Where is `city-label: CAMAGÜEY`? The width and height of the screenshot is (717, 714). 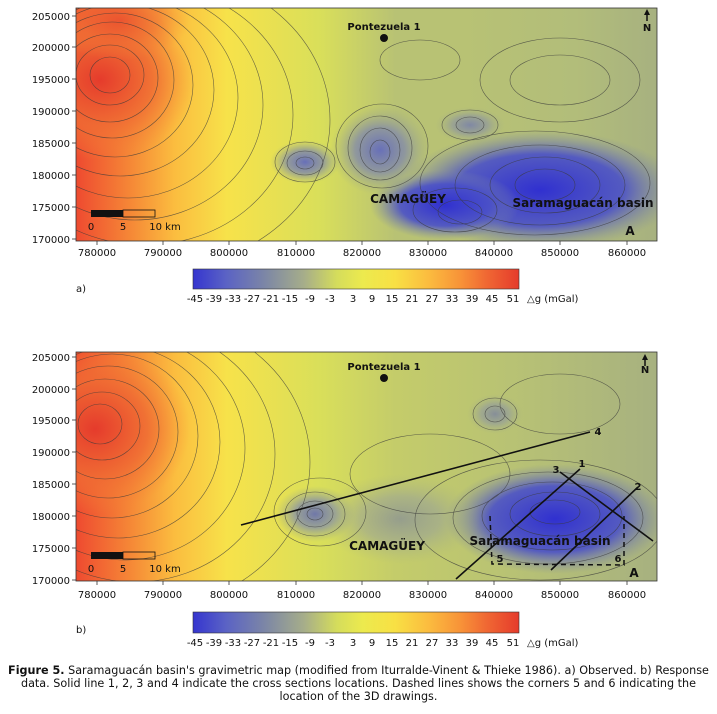 city-label: CAMAGÜEY is located at coordinates (387, 545).